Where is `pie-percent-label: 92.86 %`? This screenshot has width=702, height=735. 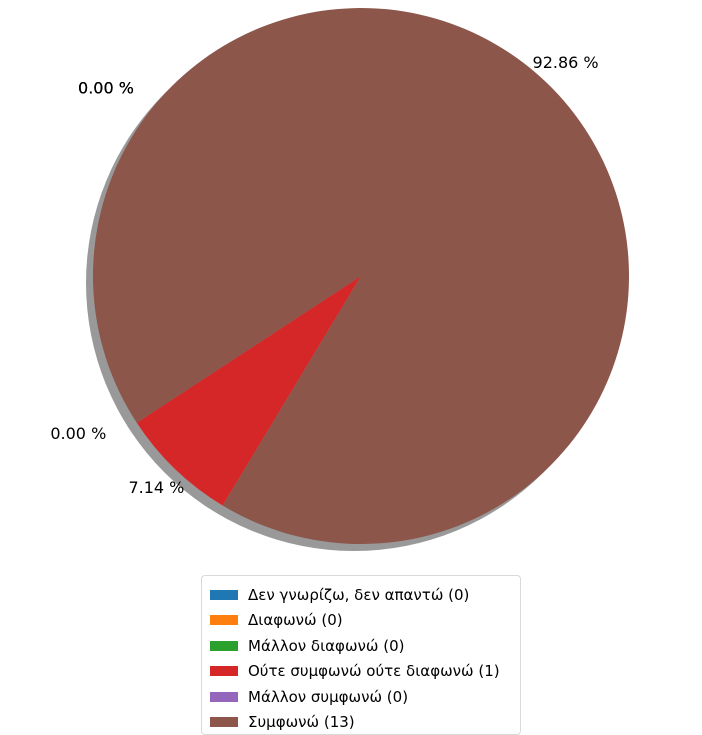
pie-percent-label: 92.86 % is located at coordinates (566, 62).